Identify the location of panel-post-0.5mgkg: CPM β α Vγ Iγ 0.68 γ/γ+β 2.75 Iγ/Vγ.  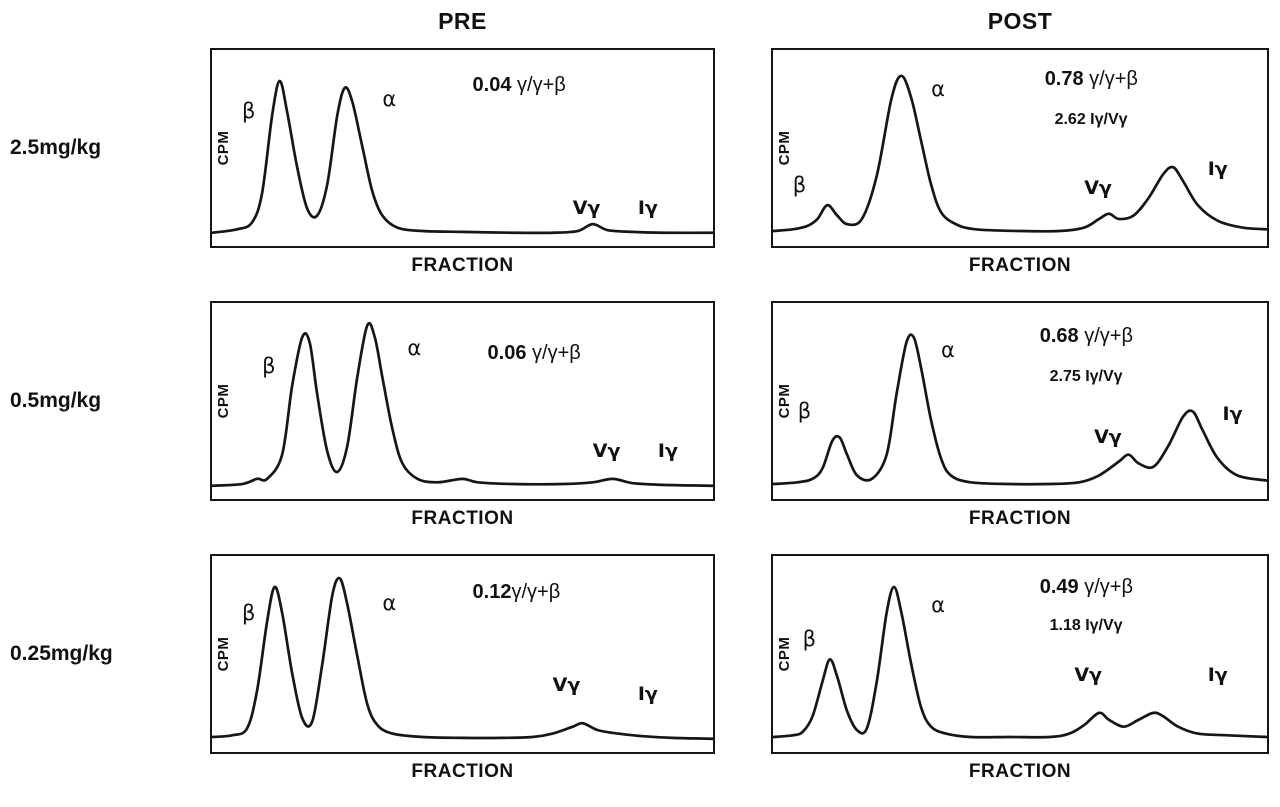
(1020, 401).